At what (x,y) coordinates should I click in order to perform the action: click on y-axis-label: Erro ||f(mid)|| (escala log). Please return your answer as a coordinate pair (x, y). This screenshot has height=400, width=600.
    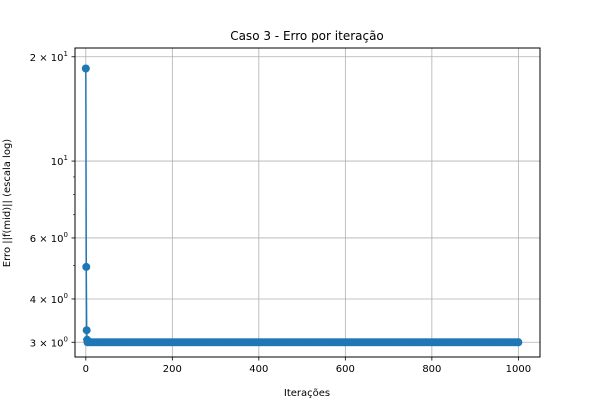
    Looking at the image, I should click on (7, 203).